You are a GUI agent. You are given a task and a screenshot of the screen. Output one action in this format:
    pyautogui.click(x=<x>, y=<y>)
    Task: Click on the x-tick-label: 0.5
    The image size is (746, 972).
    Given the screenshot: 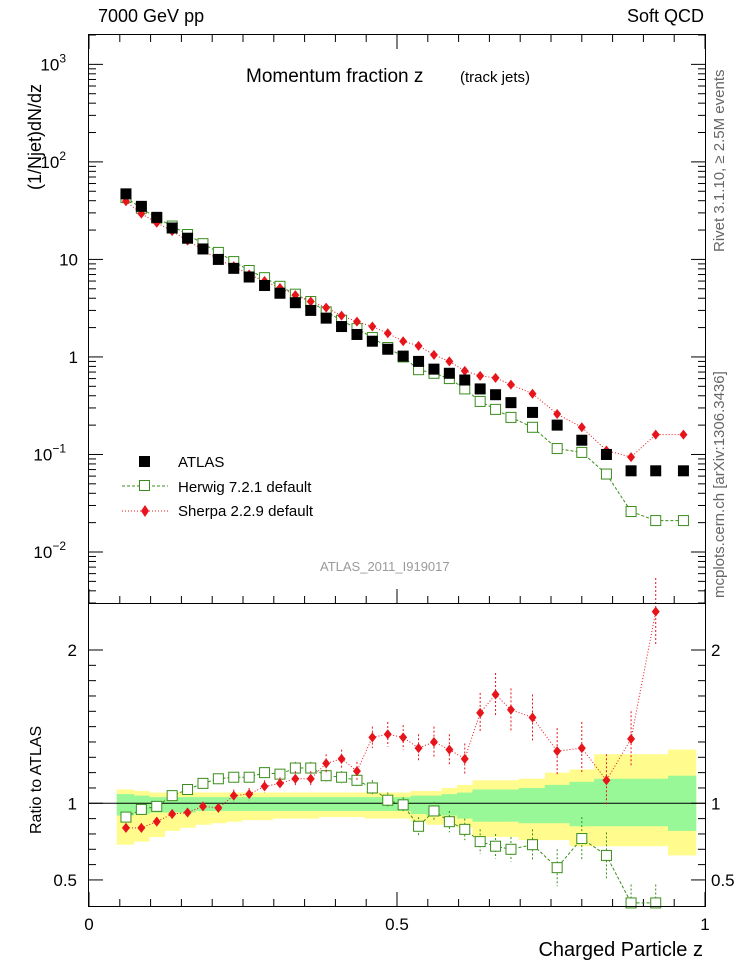 What is the action you would take?
    pyautogui.click(x=397, y=924)
    